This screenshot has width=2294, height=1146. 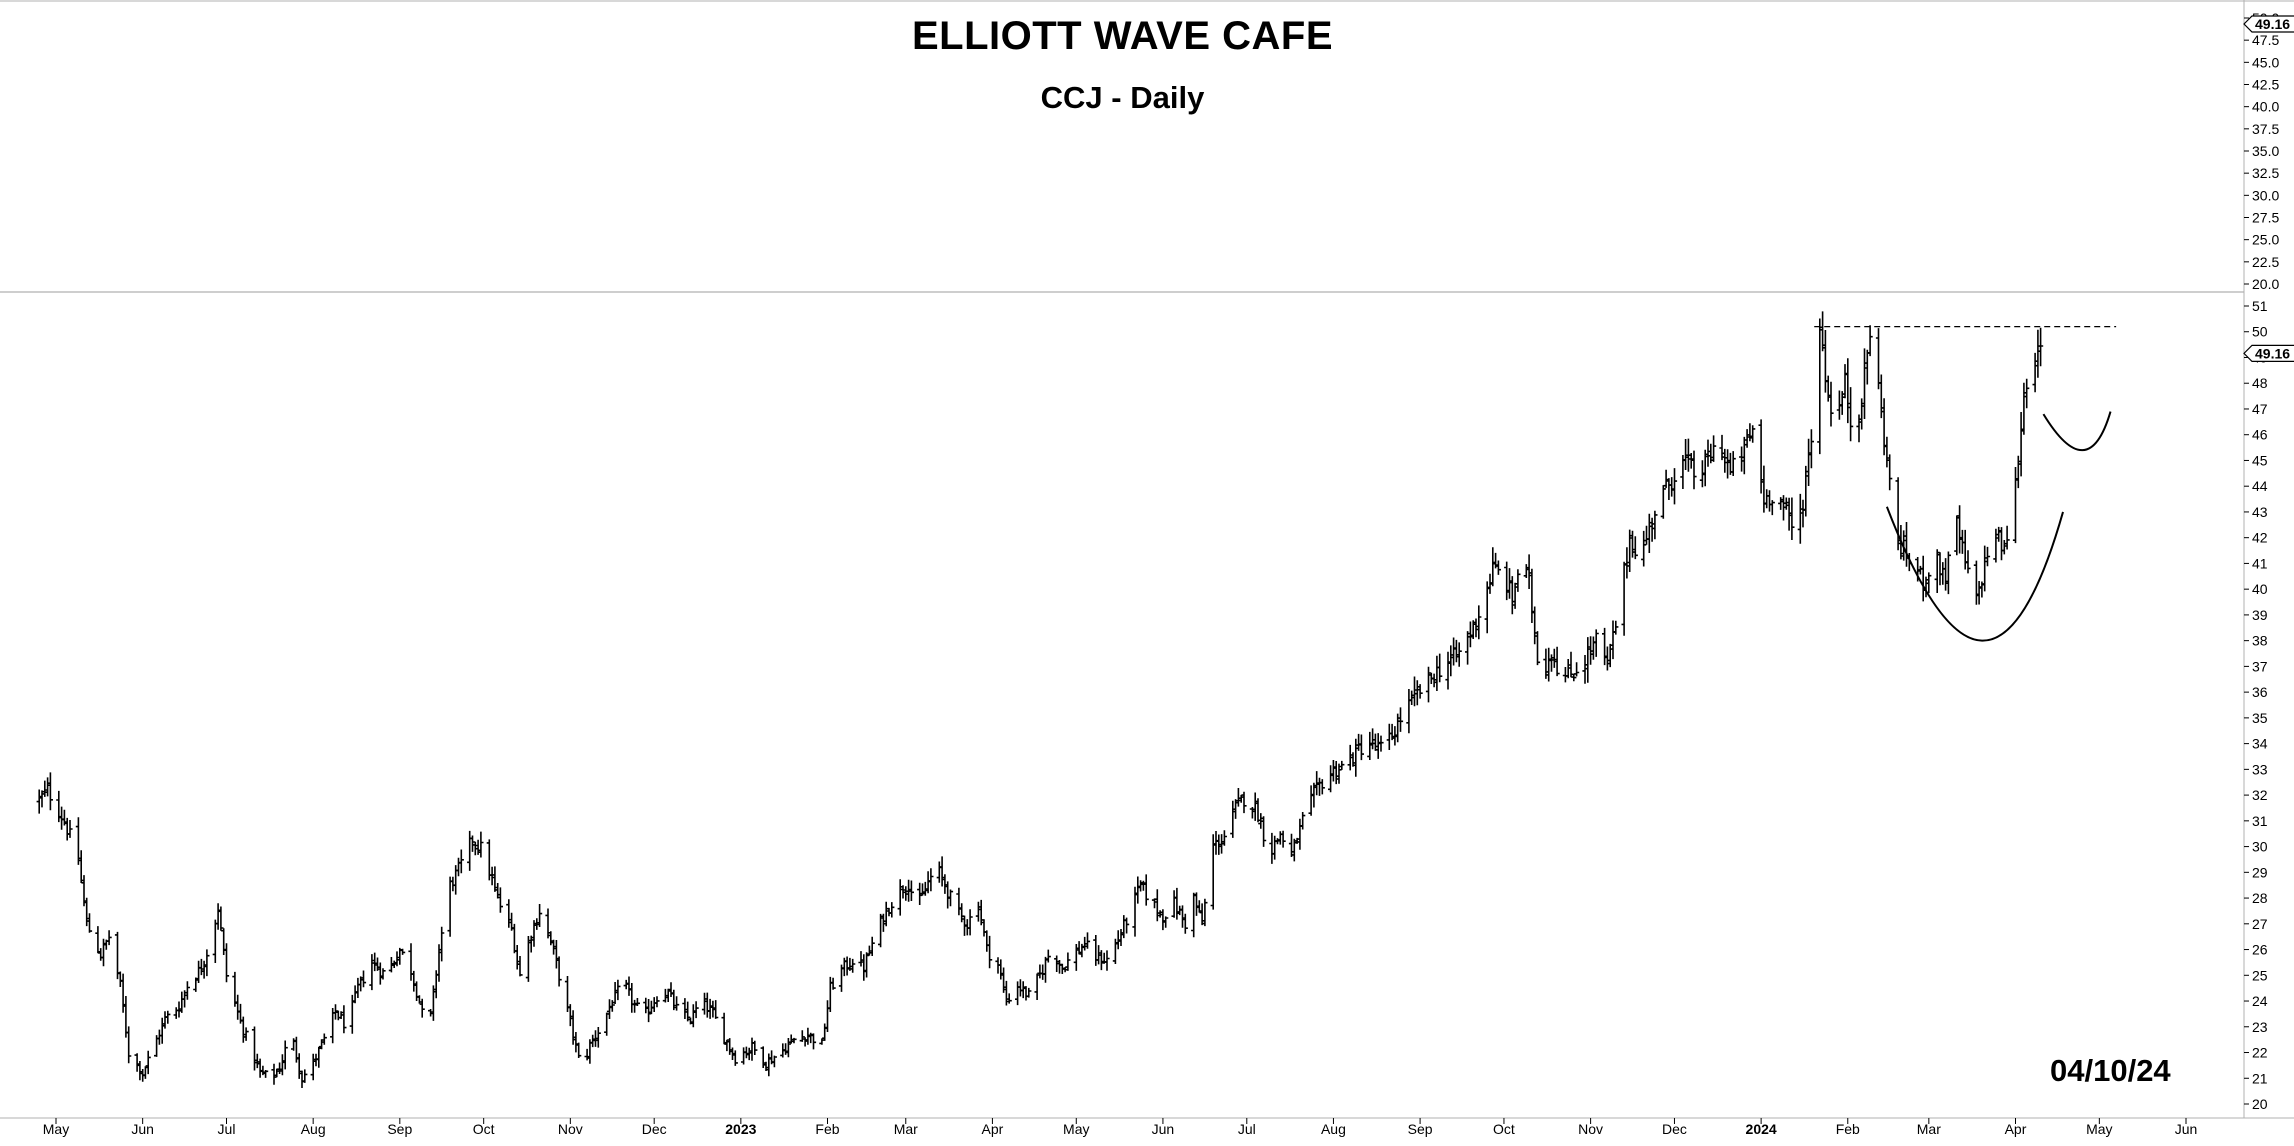 What do you see at coordinates (1333, 1129) in the screenshot?
I see `x-tick-label: Aug` at bounding box center [1333, 1129].